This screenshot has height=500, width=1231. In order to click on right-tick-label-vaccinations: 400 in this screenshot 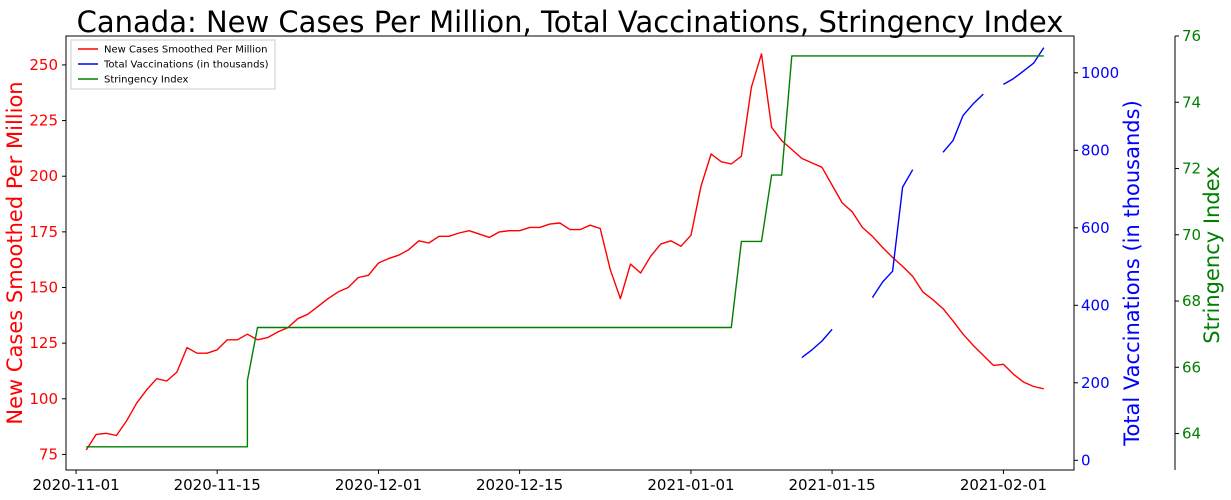, I will do `click(1095, 305)`.